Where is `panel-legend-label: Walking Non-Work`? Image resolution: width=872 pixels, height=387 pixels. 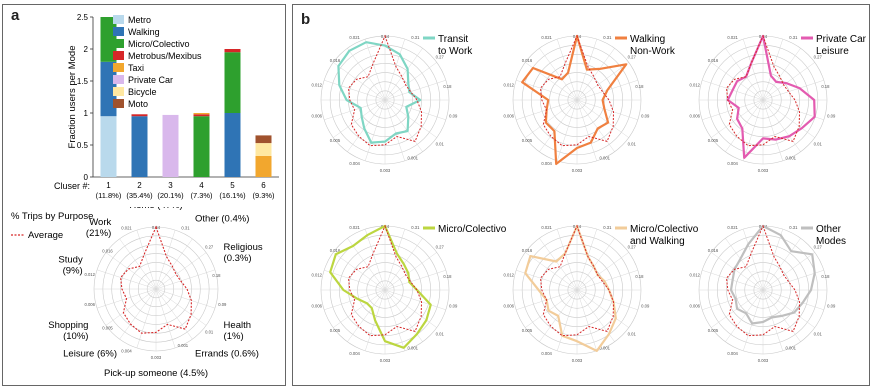
panel-legend-label: Walking Non-Work is located at coordinates (653, 45).